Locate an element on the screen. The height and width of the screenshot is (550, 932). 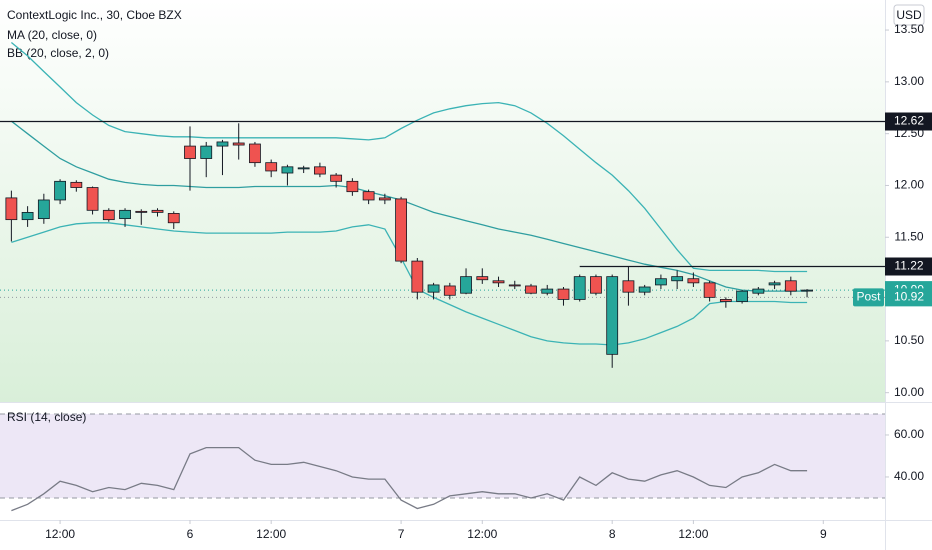
post-tag is located at coordinates (868, 297).